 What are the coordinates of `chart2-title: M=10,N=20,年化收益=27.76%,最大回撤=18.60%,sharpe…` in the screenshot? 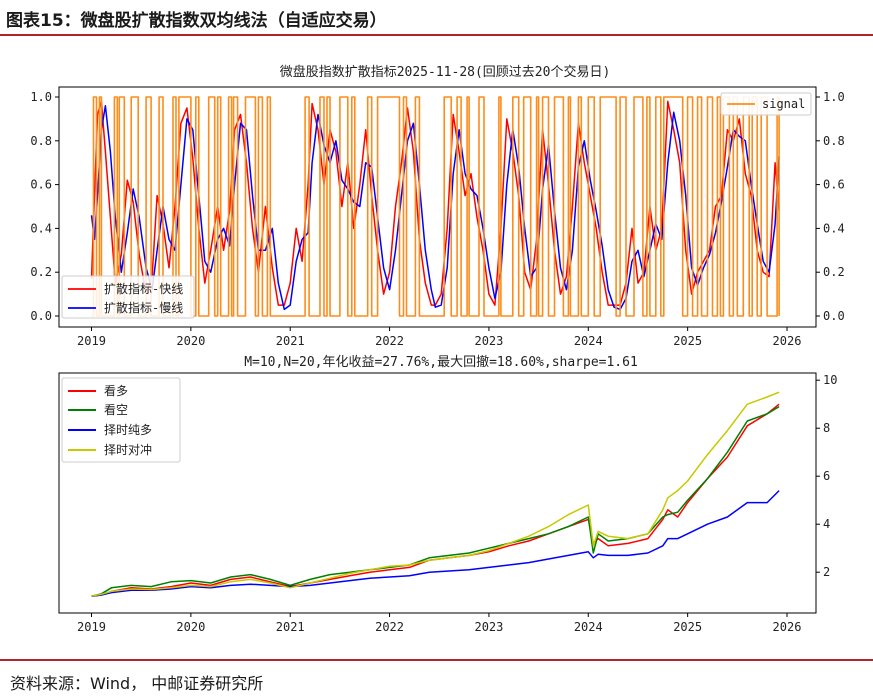 It's located at (441, 362).